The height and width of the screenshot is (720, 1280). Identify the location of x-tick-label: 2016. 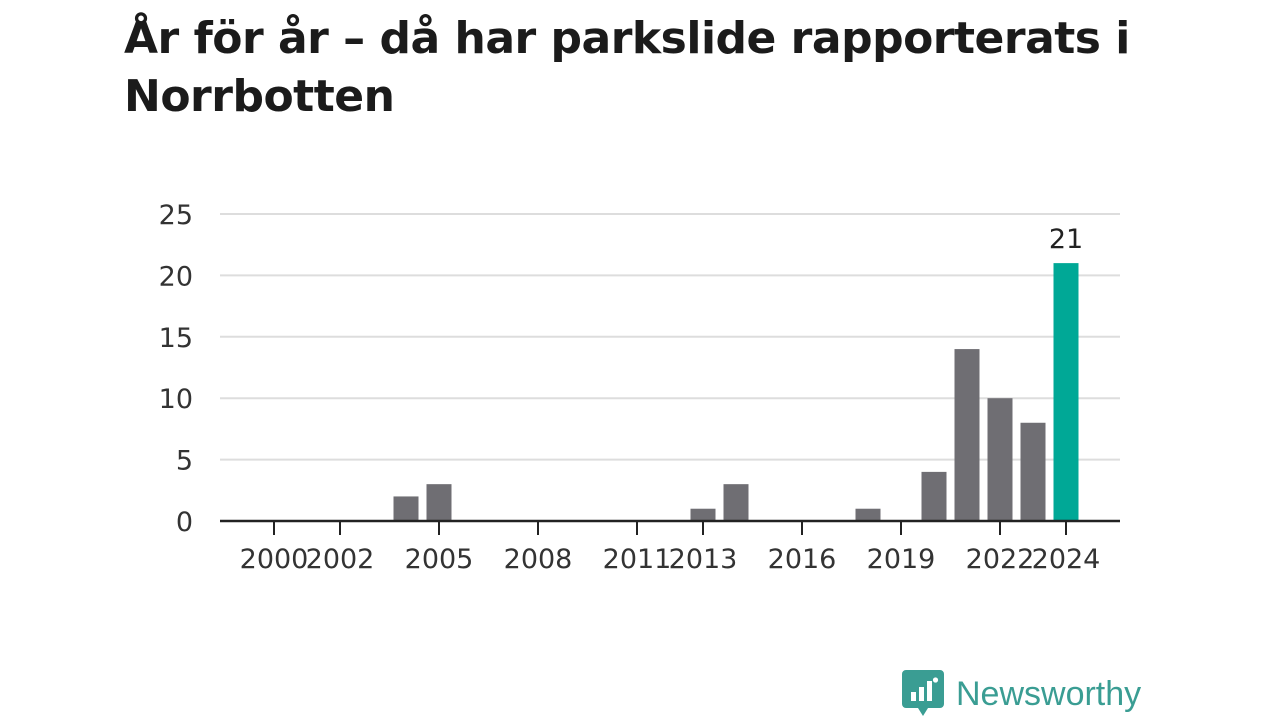
(802, 559).